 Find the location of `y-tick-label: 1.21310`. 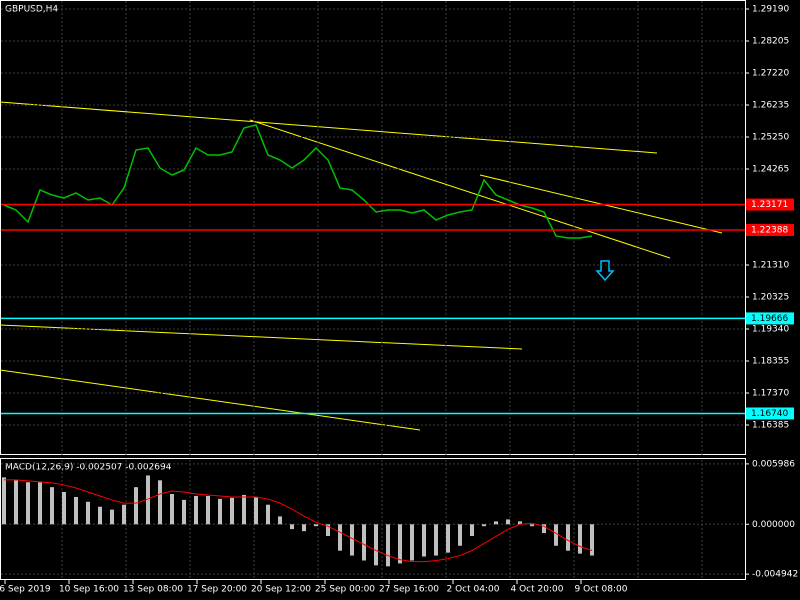

y-tick-label: 1.21310 is located at coordinates (770, 266).